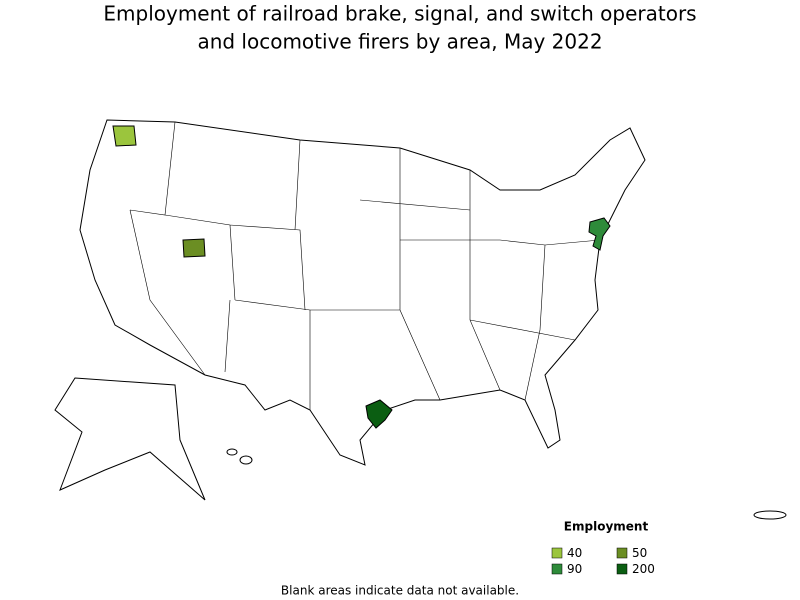 The height and width of the screenshot is (600, 800). I want to click on legend-label: 50, so click(639, 553).